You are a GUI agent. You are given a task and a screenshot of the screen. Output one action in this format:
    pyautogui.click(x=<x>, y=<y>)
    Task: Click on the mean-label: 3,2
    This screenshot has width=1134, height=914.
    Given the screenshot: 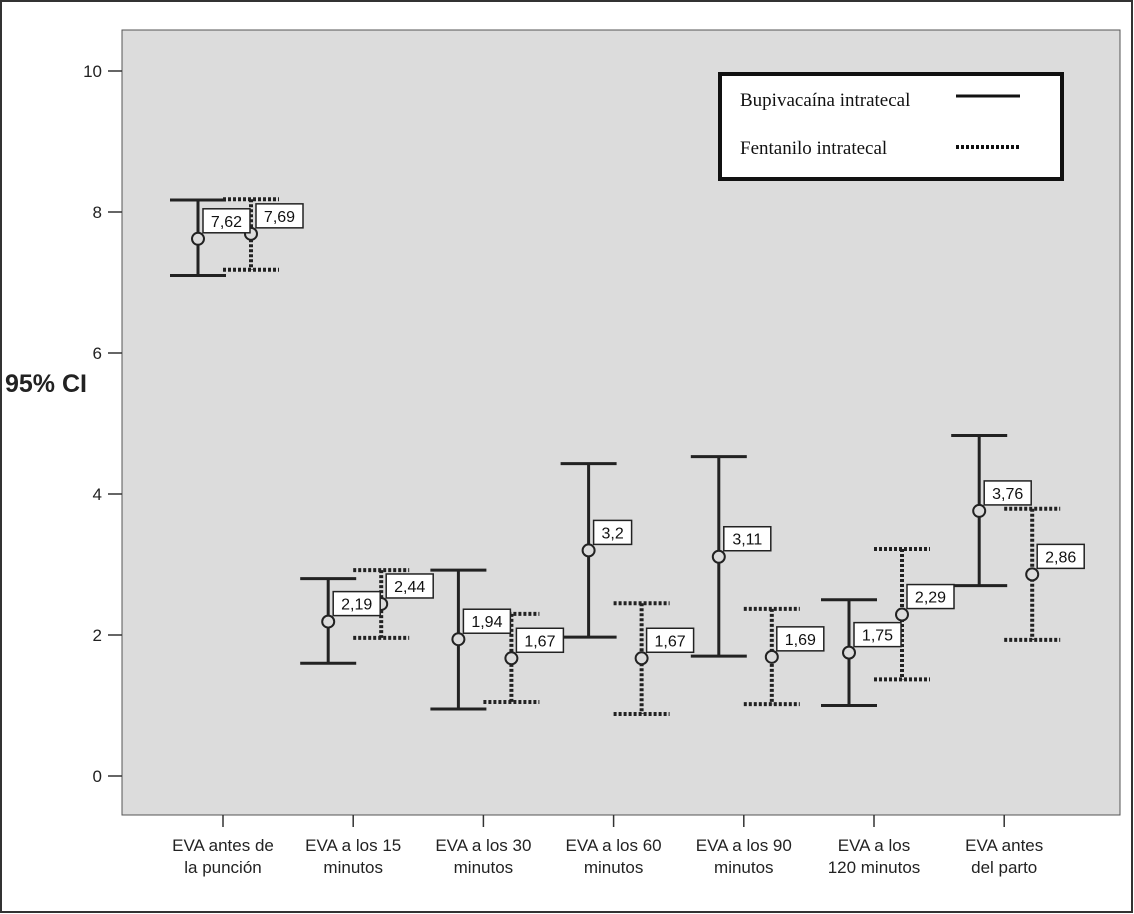 What is the action you would take?
    pyautogui.click(x=612, y=533)
    